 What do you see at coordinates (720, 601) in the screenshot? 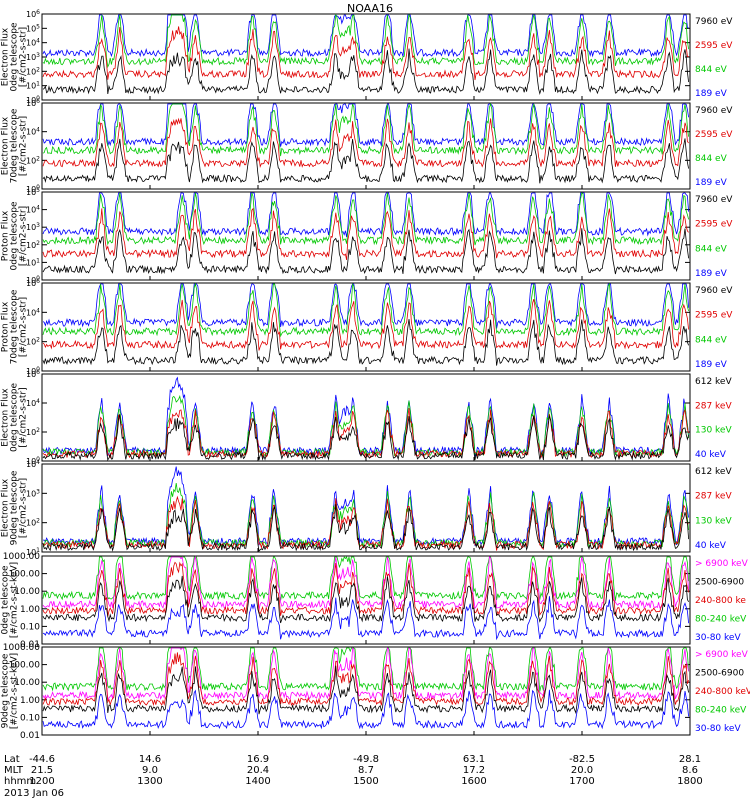
I see `legend-entry: 240-800 ke` at bounding box center [720, 601].